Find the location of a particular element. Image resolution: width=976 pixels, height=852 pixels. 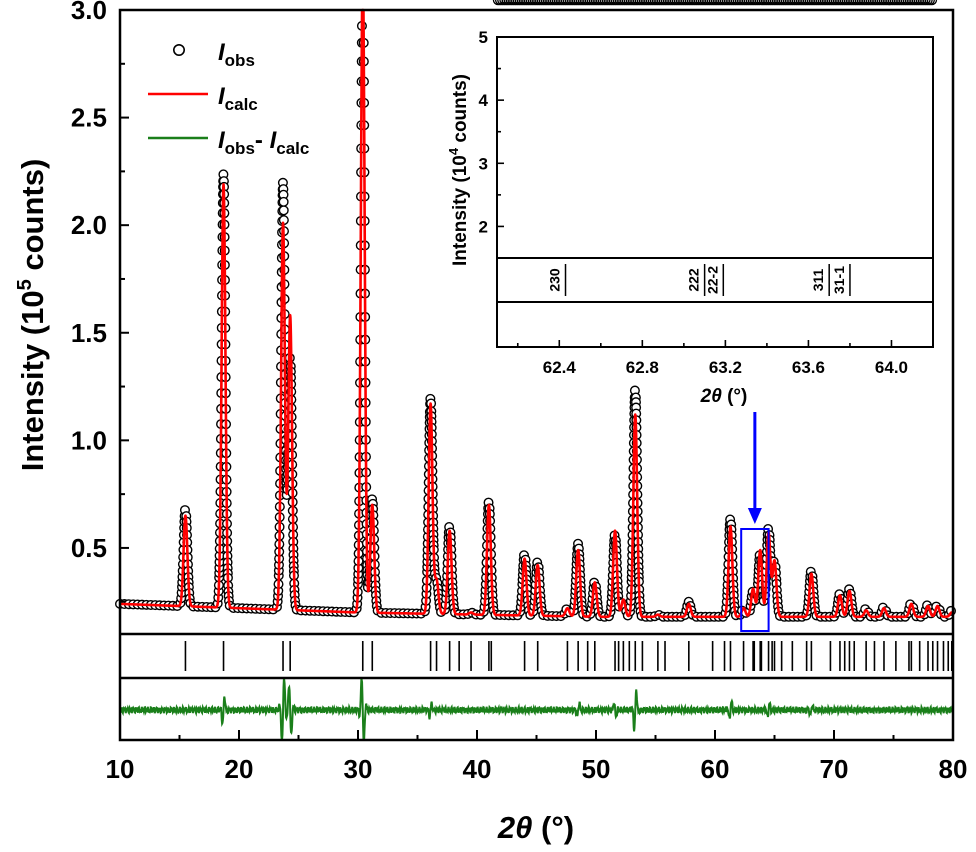

reflection-label: 31-1 is located at coordinates (839, 280).